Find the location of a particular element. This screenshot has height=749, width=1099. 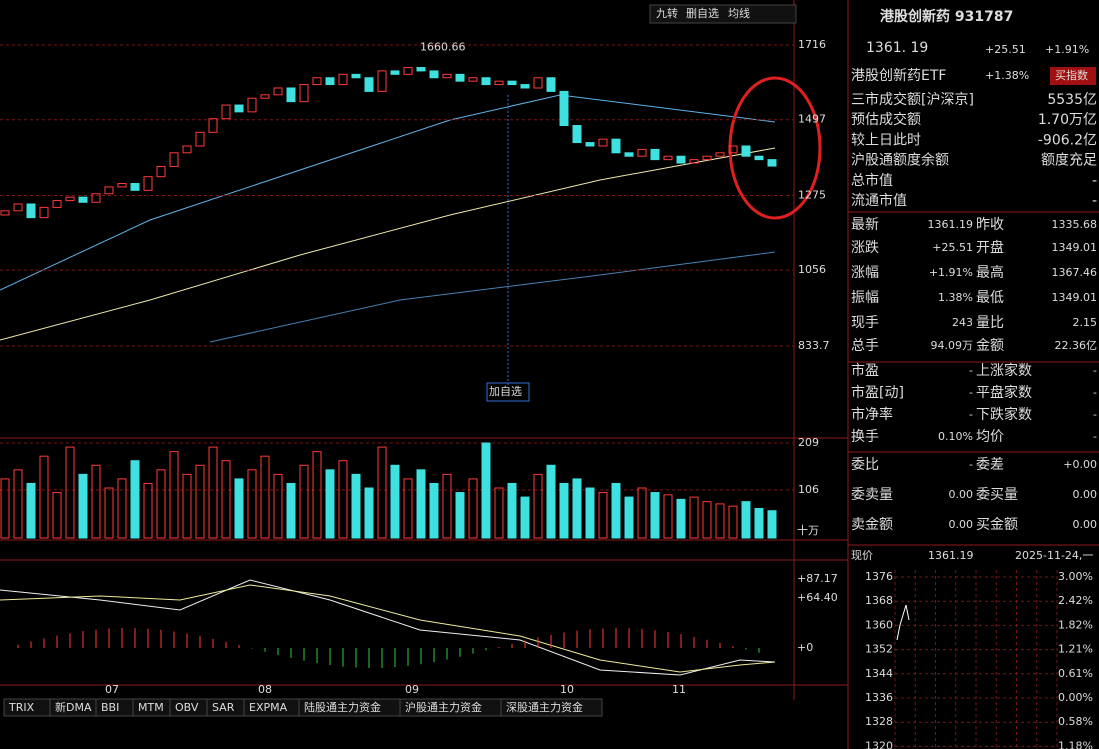

stat-label: 预估成交额 is located at coordinates (886, 119).